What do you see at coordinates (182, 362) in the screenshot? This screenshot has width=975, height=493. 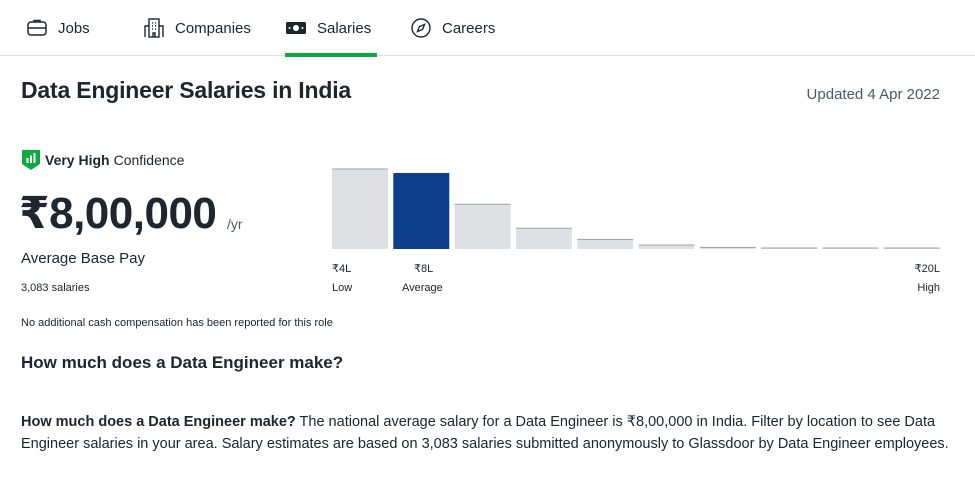 I see `faq-heading: How much does a Data Engineer make?` at bounding box center [182, 362].